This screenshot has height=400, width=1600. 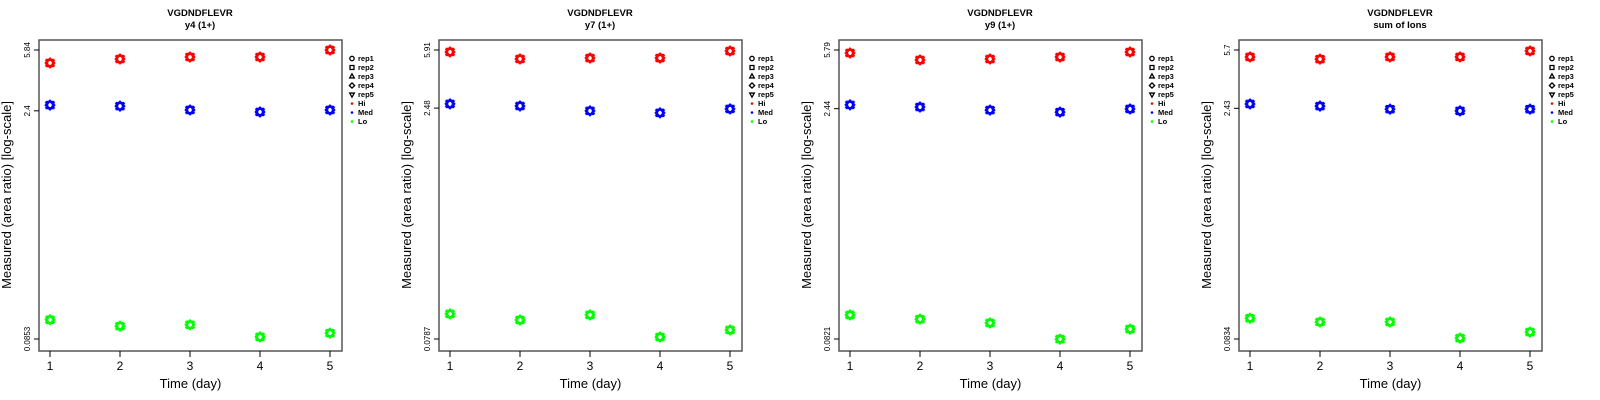 I want to click on legend-symbol-rep5, so click(x=1152, y=95).